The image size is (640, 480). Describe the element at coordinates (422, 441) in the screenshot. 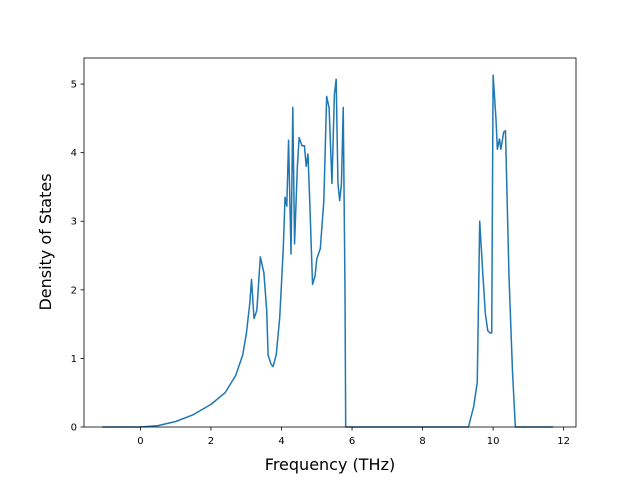

I see `x-tick-label: 8` at that location.